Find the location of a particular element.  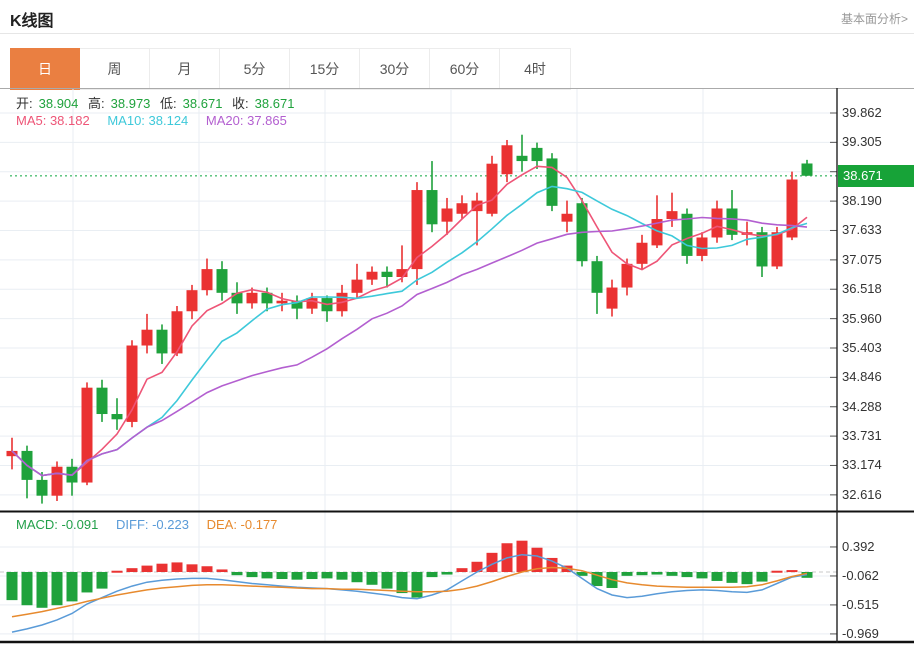

price-axis-label: 35.403 is located at coordinates (862, 347).